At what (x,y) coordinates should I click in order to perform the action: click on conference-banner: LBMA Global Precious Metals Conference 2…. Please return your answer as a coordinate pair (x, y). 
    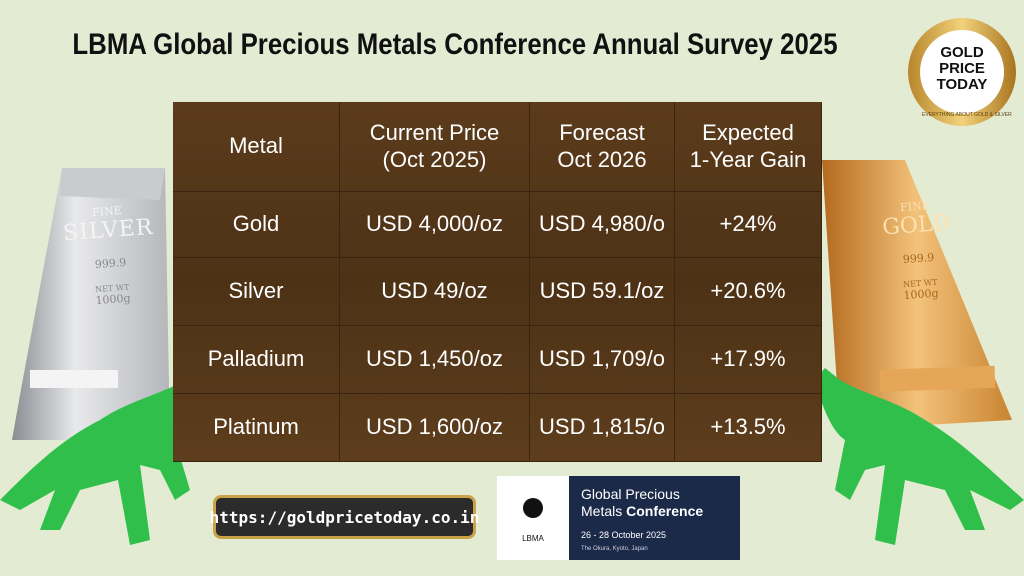
    Looking at the image, I should click on (618, 518).